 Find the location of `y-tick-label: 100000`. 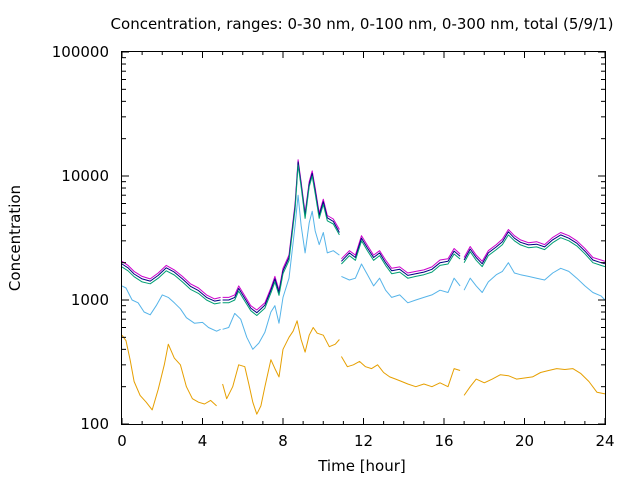

y-tick-label: 100000 is located at coordinates (80, 52).